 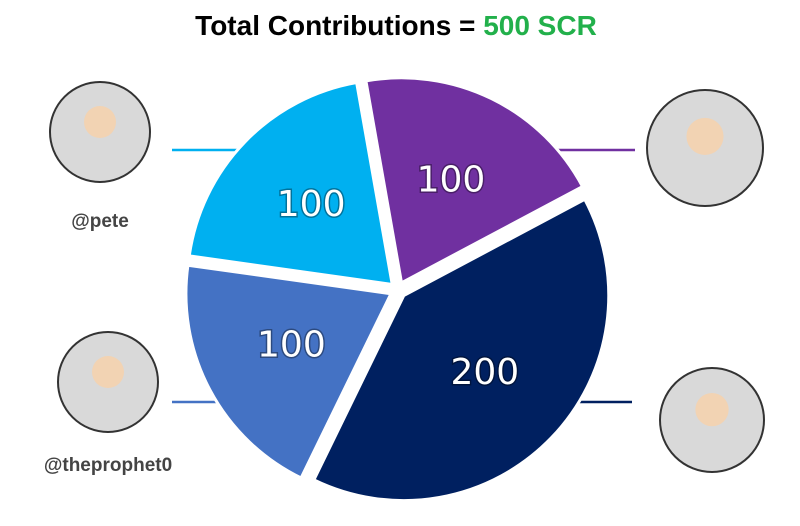 I want to click on chart-title: Total Contributions = 500 SCR, so click(x=396, y=25).